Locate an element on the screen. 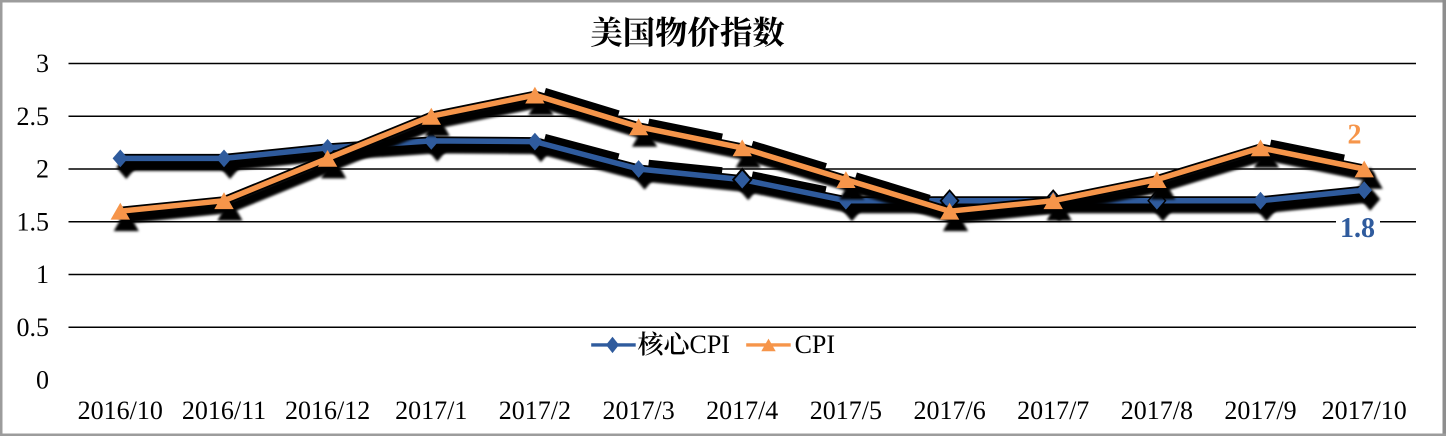 Image resolution: width=1446 pixels, height=436 pixels. svg-text: 2017/4 is located at coordinates (742, 410).